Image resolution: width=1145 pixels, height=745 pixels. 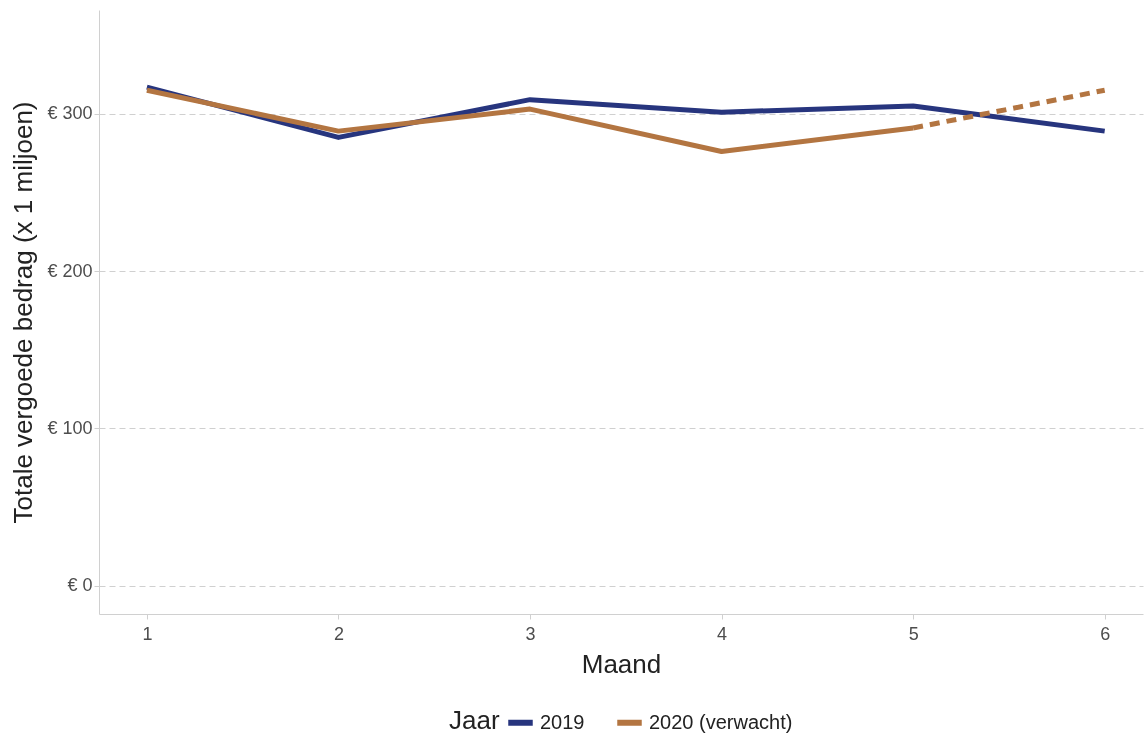 What do you see at coordinates (80, 585) in the screenshot?
I see `y-tick-label: € 0` at bounding box center [80, 585].